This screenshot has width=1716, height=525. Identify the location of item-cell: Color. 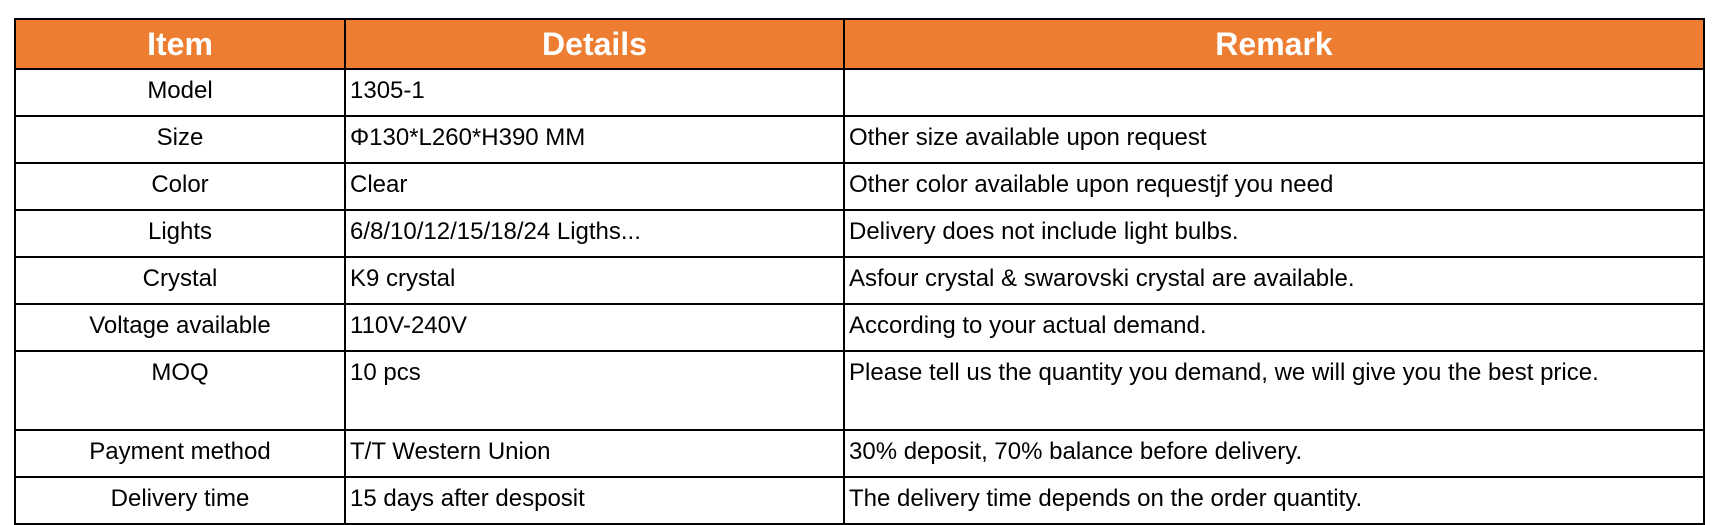
(180, 186).